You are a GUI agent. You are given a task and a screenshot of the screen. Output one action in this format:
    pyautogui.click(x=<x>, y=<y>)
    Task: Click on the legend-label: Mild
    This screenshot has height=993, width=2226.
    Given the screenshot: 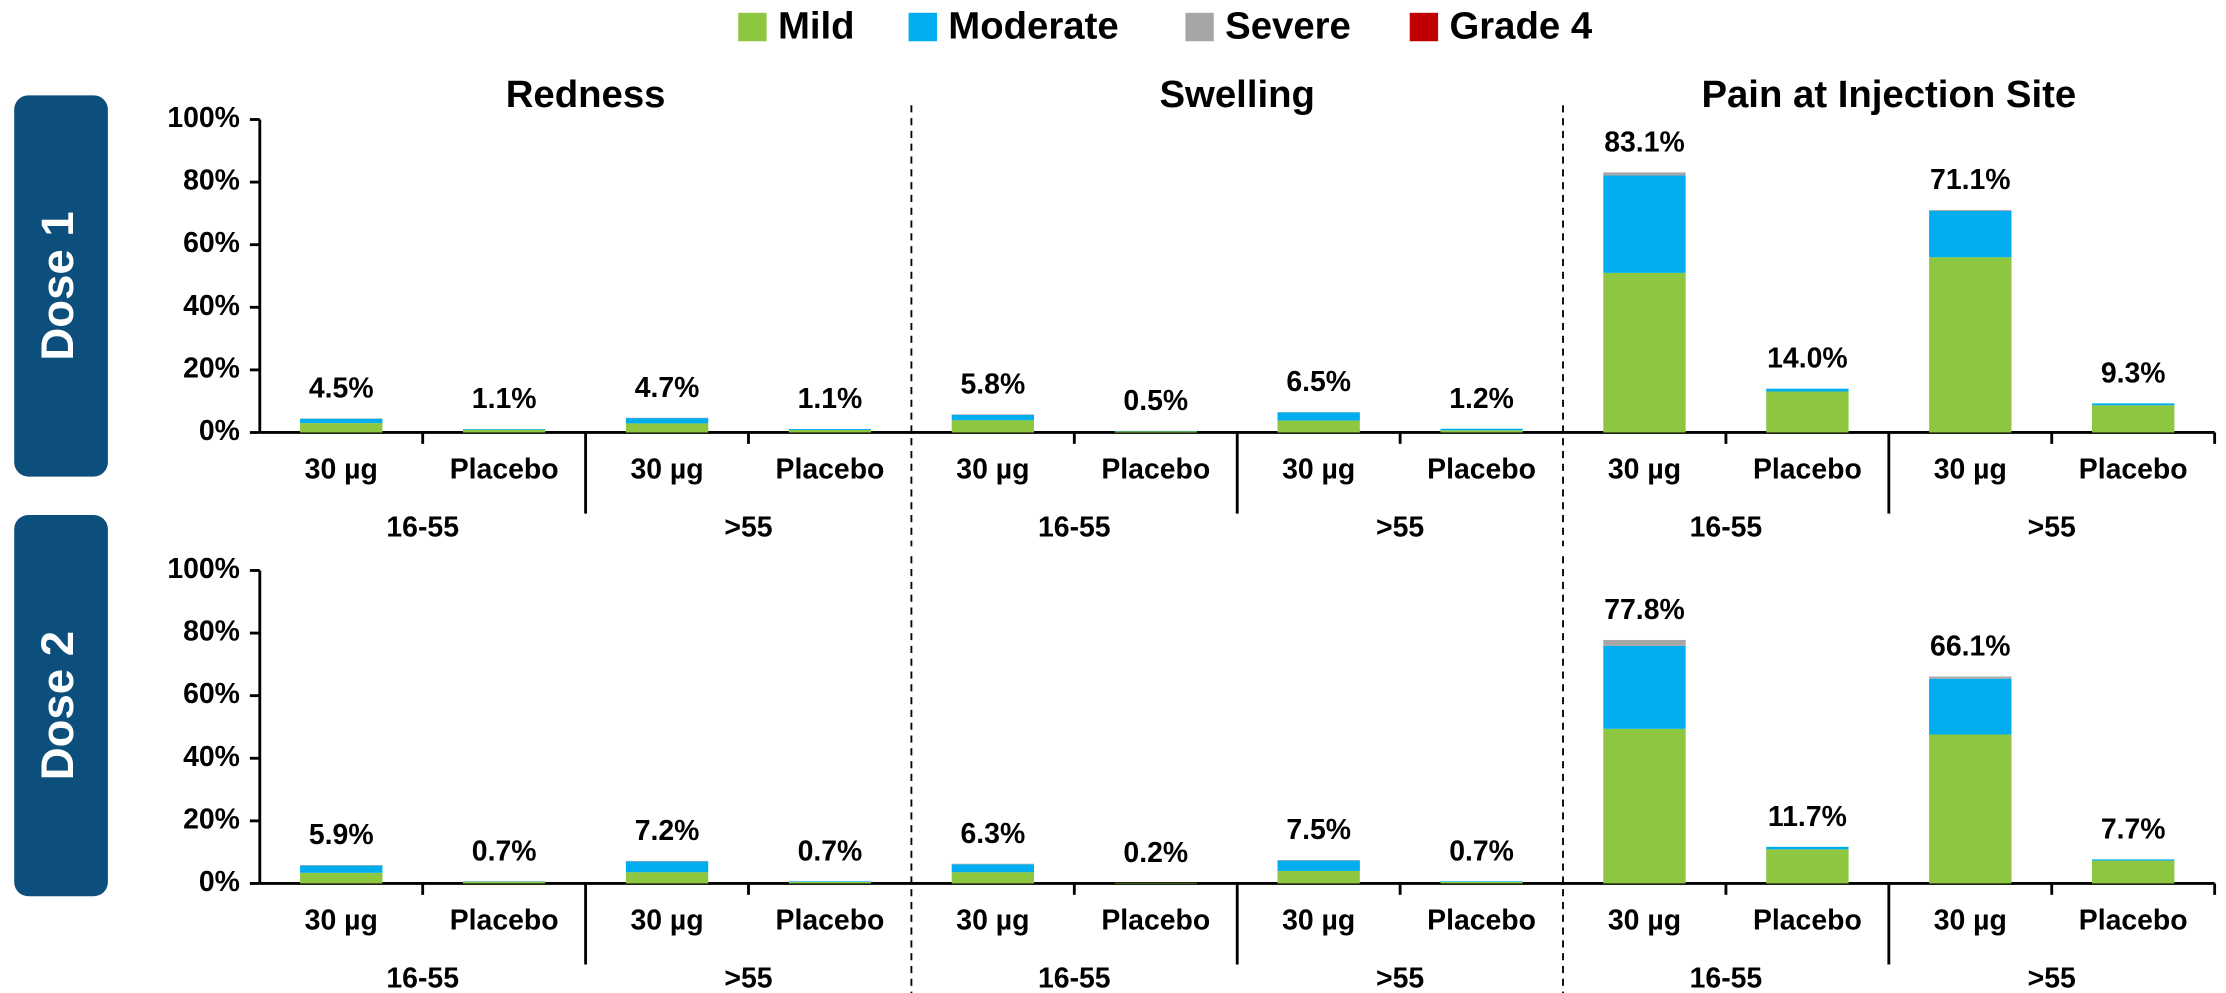 What is the action you would take?
    pyautogui.click(x=816, y=26)
    